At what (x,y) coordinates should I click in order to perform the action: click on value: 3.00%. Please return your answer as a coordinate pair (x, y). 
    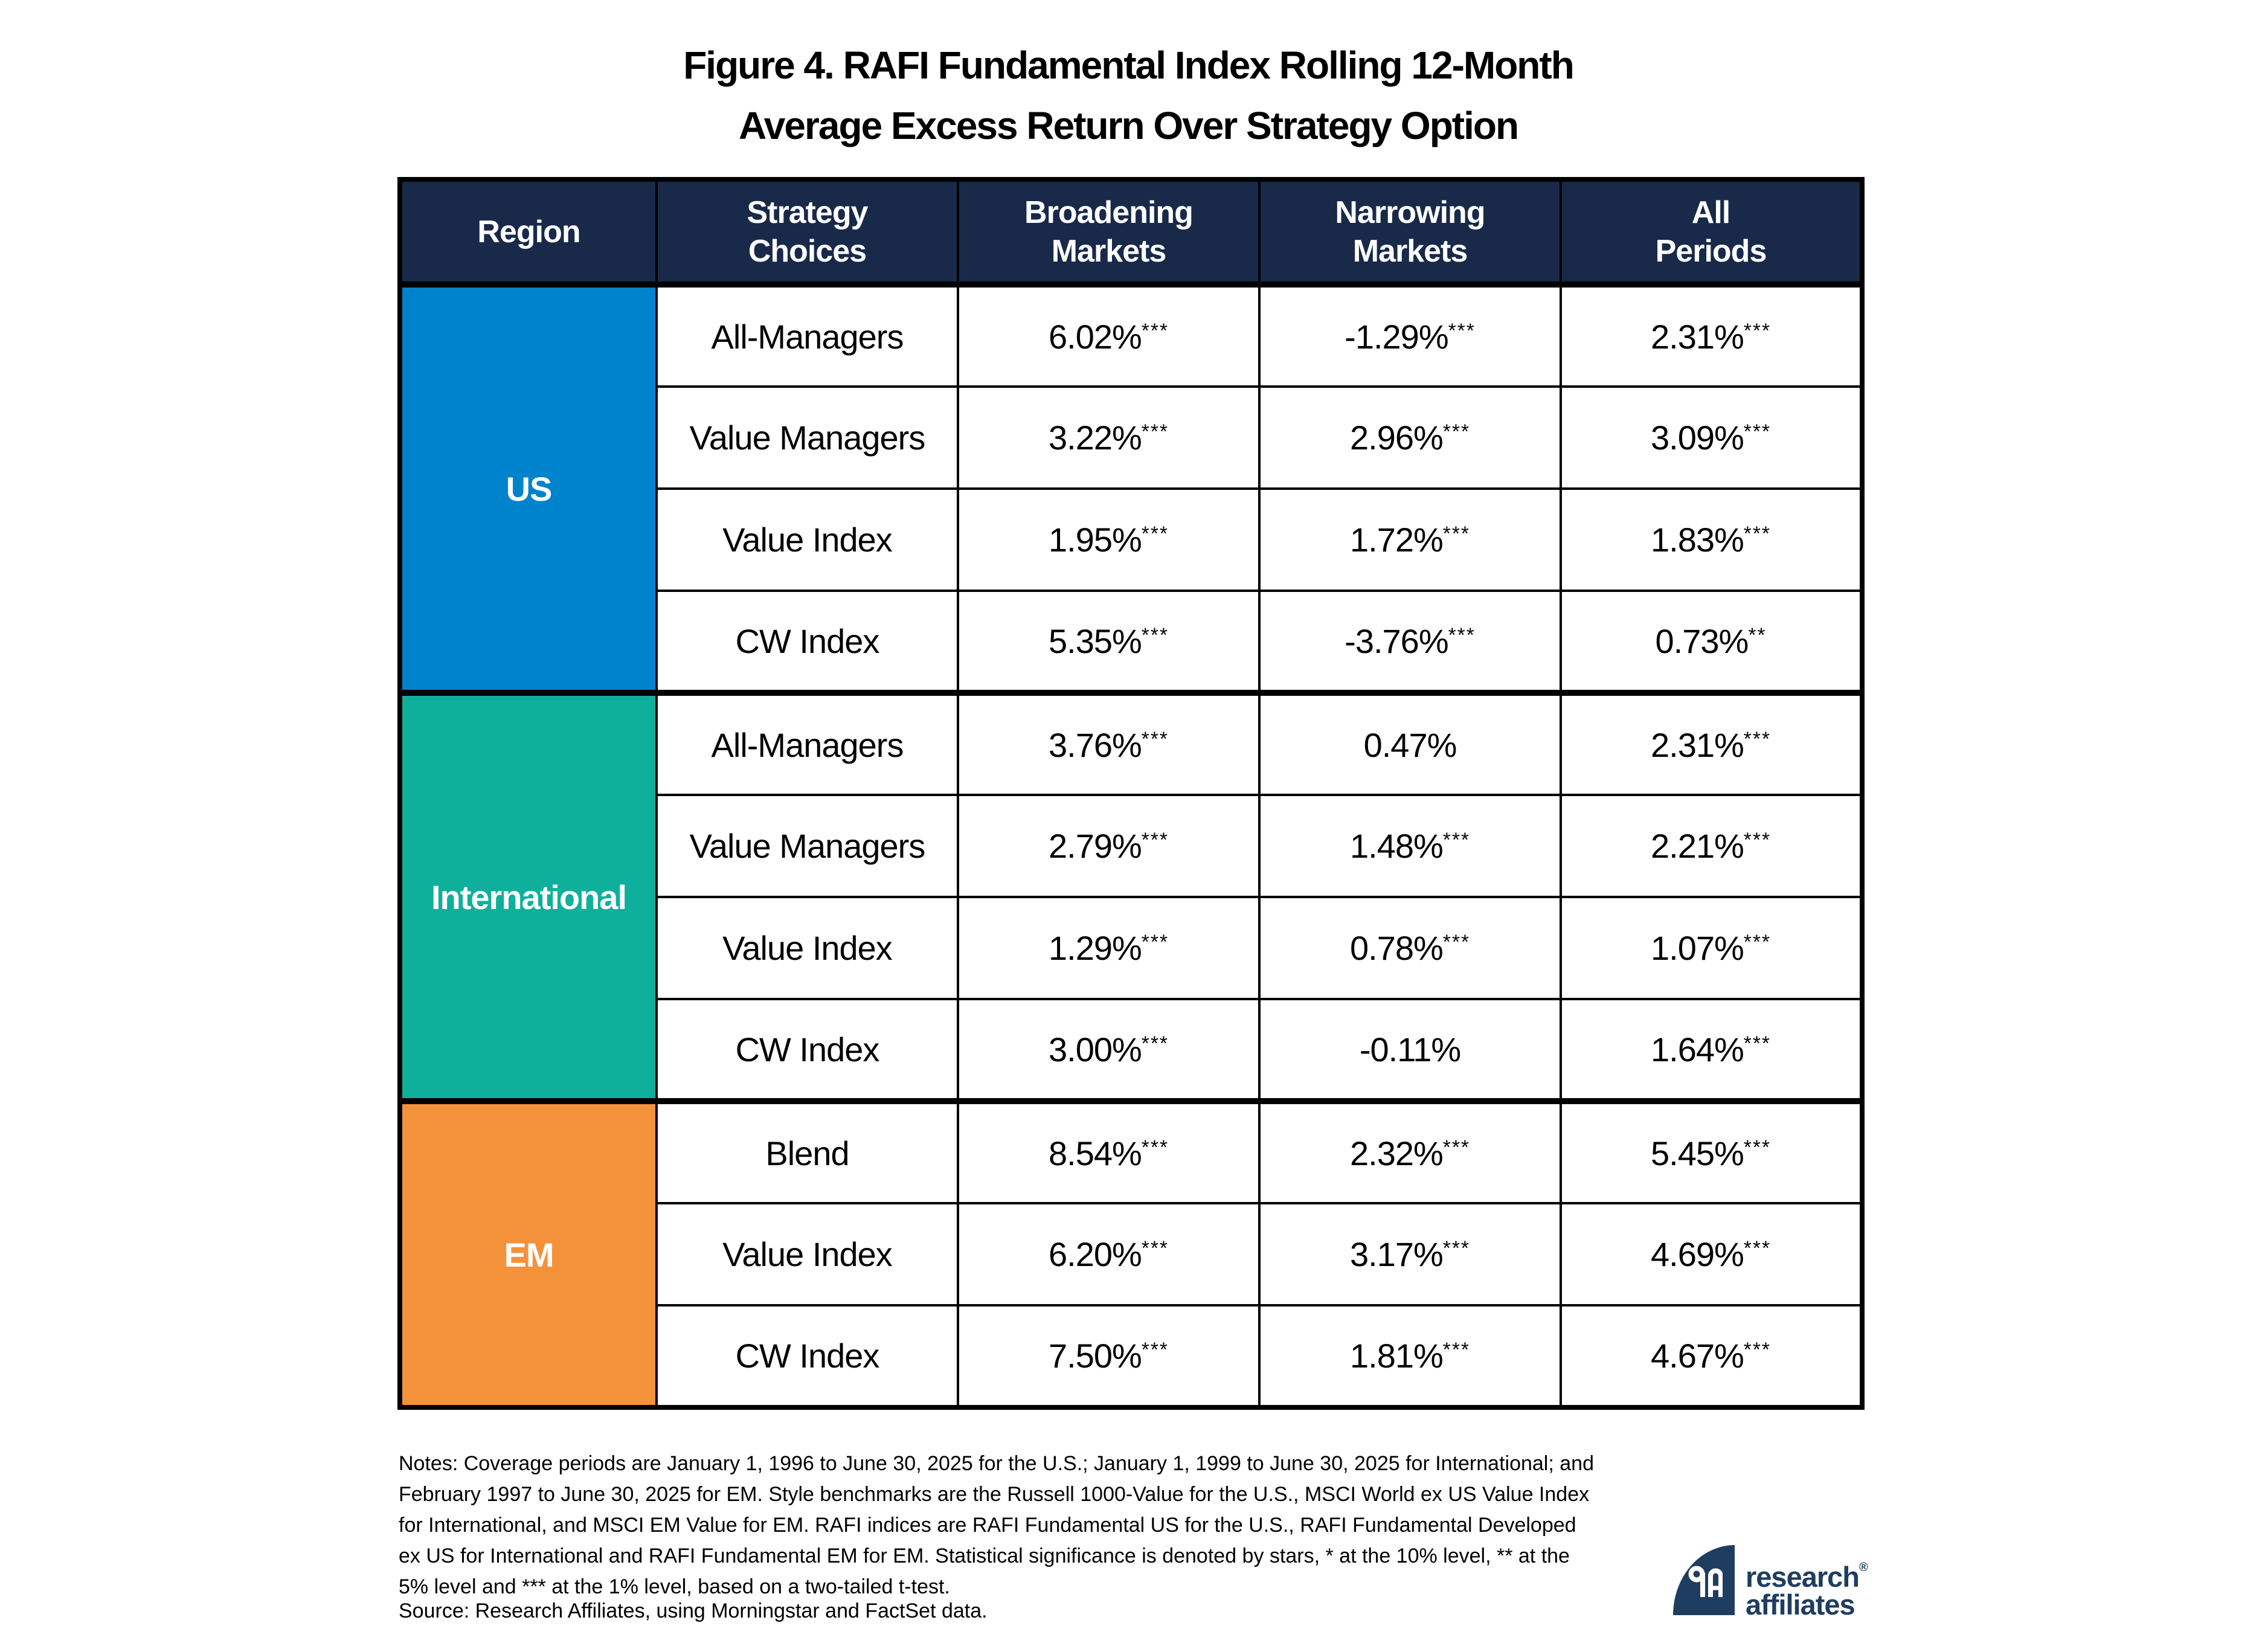
    Looking at the image, I should click on (1095, 1049).